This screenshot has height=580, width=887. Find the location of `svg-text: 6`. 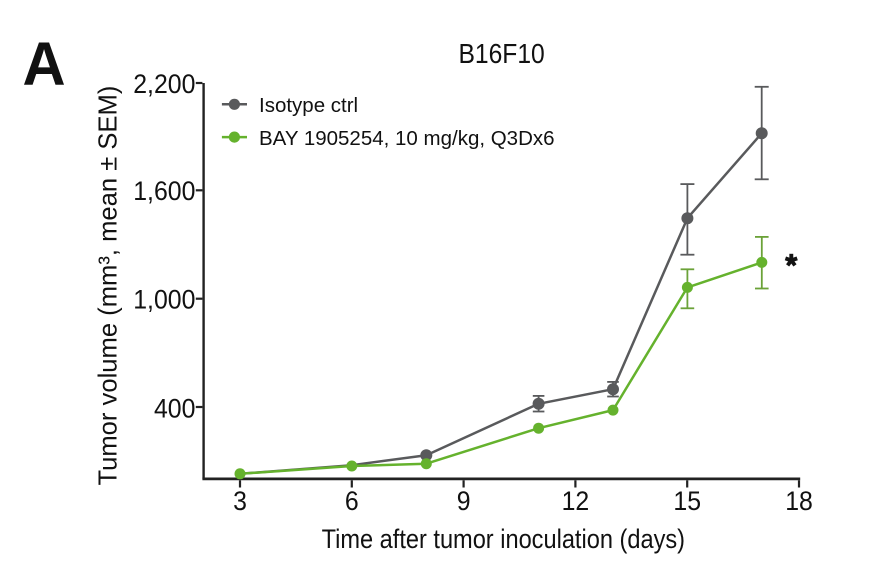

svg-text: 6 is located at coordinates (352, 501).